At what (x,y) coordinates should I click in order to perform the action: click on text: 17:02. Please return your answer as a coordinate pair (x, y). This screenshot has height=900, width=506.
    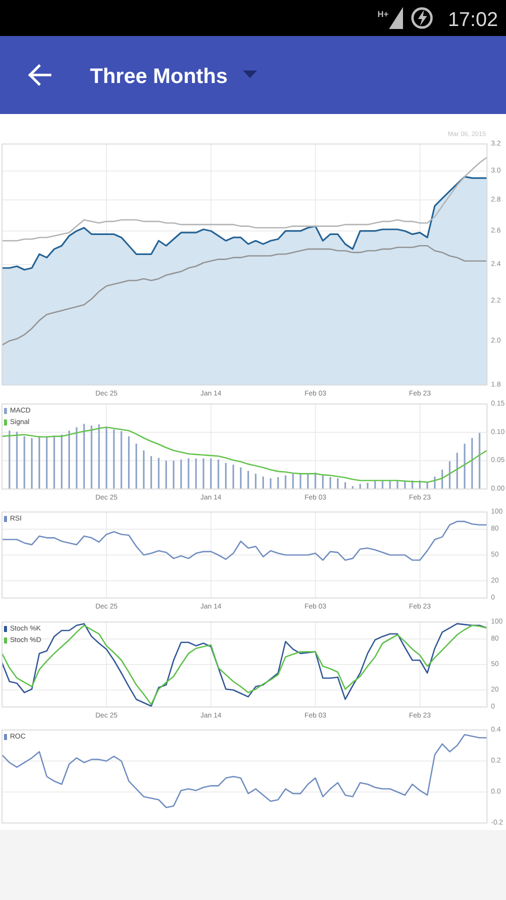
    Looking at the image, I should click on (473, 20).